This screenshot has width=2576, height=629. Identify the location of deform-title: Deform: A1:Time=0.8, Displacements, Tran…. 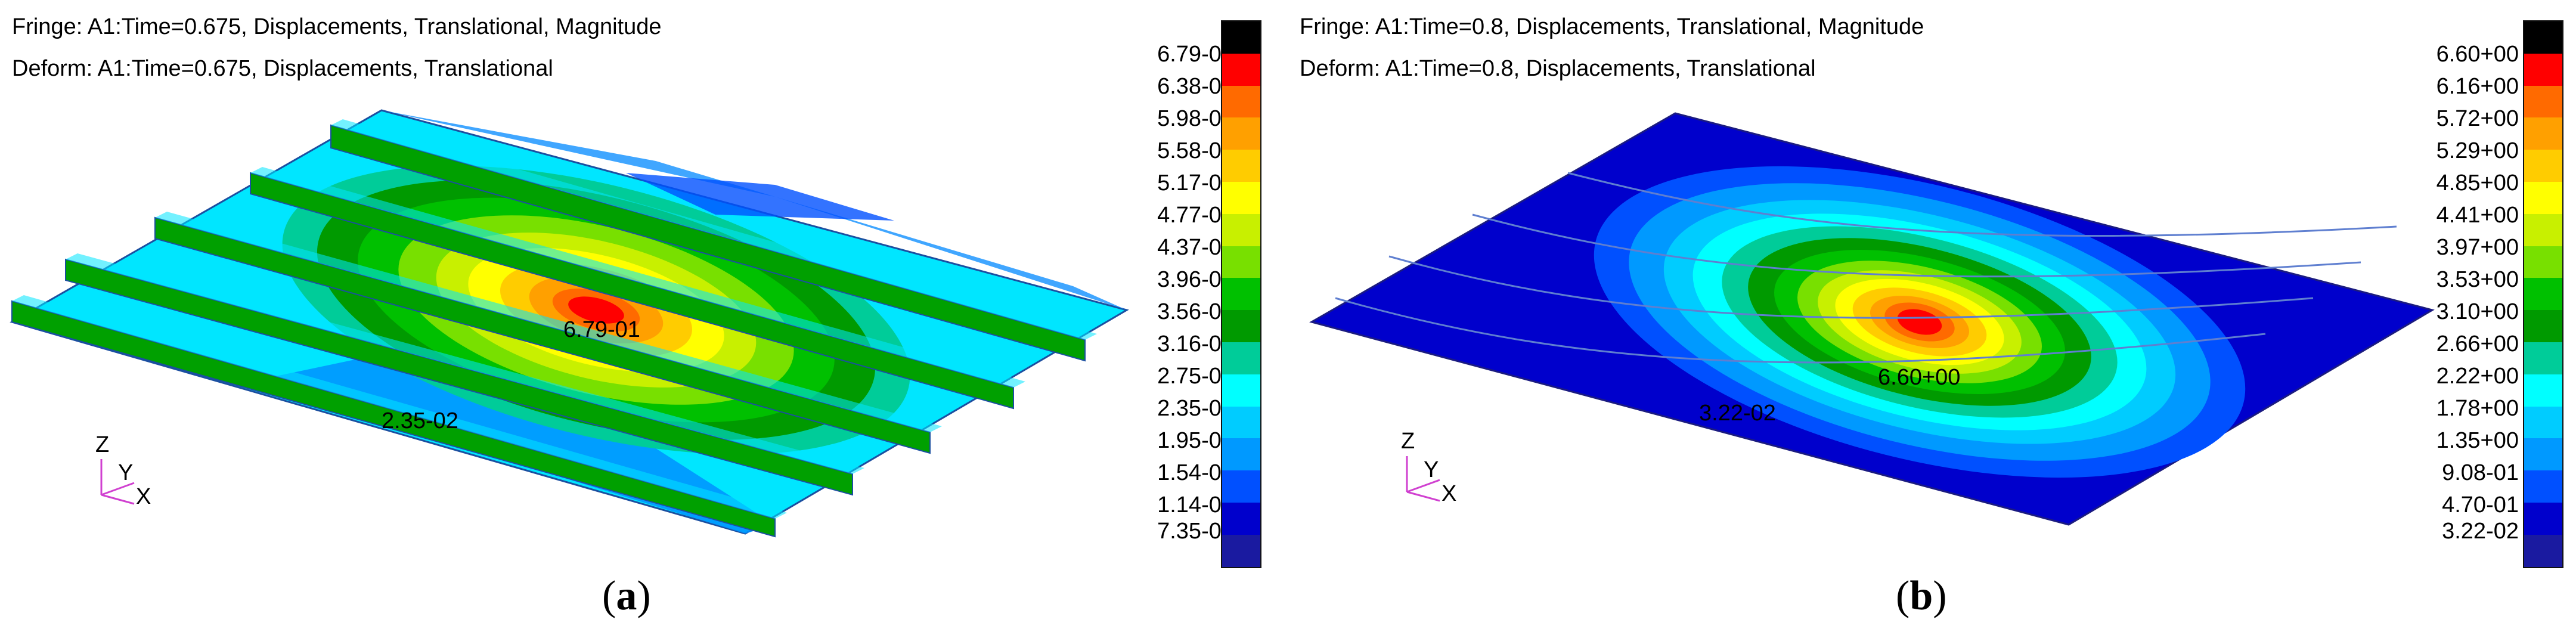
(1558, 69).